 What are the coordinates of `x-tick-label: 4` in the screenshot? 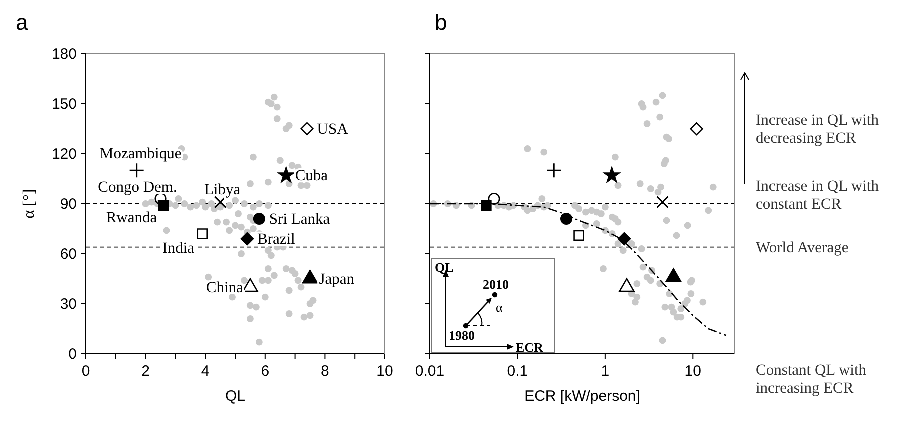 It's located at (205, 371).